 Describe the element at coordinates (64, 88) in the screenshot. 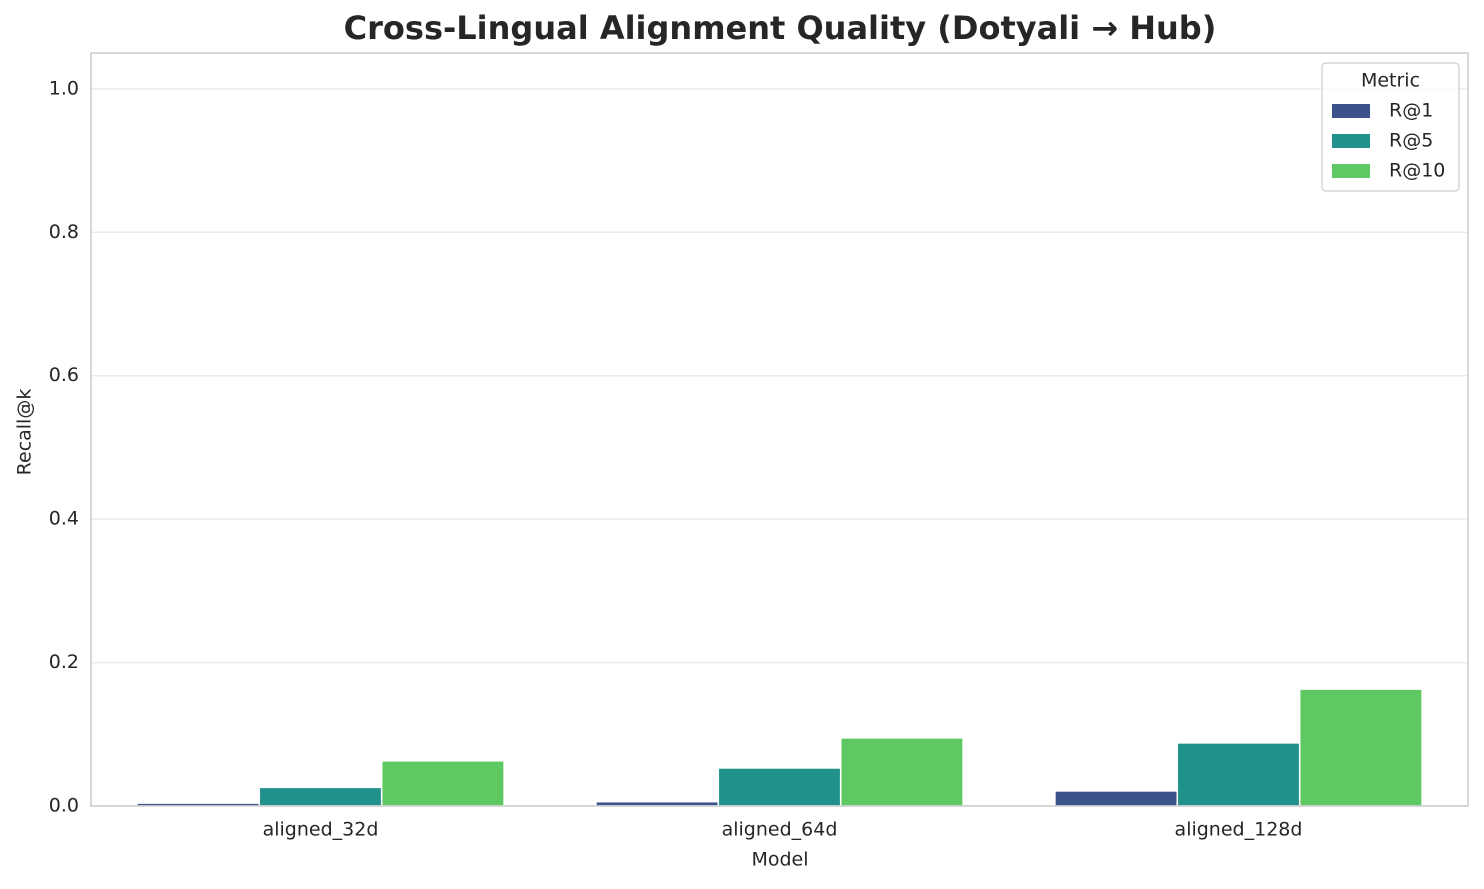

I see `y-tick-label: 1.0` at that location.